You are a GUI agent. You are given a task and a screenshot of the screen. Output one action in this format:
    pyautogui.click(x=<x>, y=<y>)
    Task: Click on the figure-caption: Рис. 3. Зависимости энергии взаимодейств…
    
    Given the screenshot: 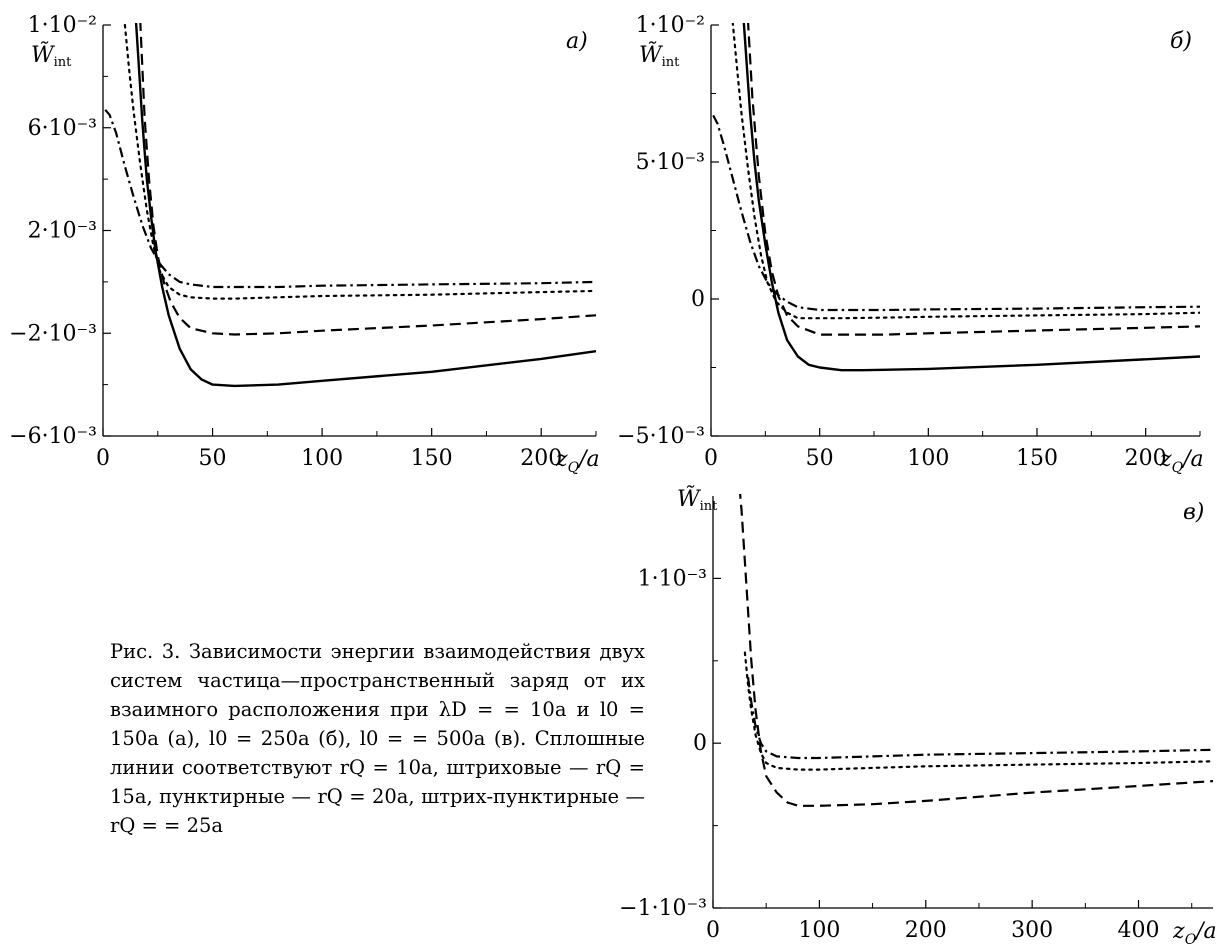 What is the action you would take?
    pyautogui.click(x=377, y=738)
    